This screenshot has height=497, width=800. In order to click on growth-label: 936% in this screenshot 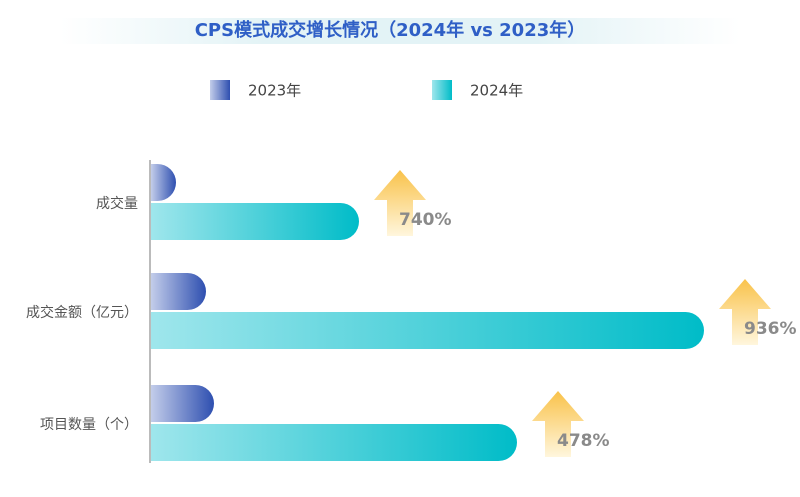, I will do `click(770, 329)`.